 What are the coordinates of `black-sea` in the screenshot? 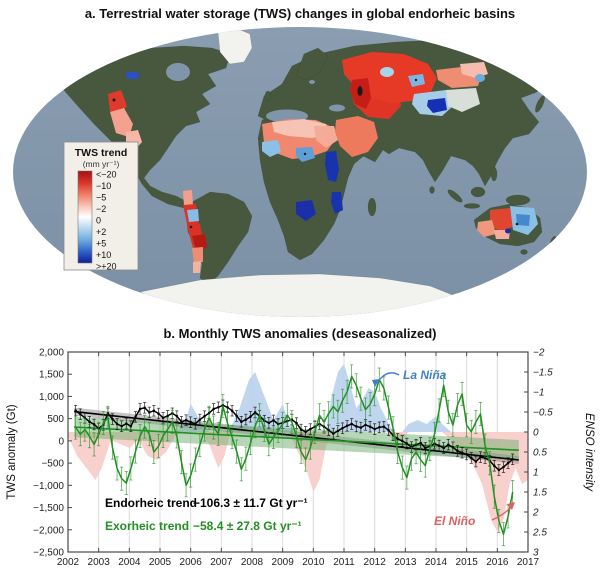 It's located at (337, 108).